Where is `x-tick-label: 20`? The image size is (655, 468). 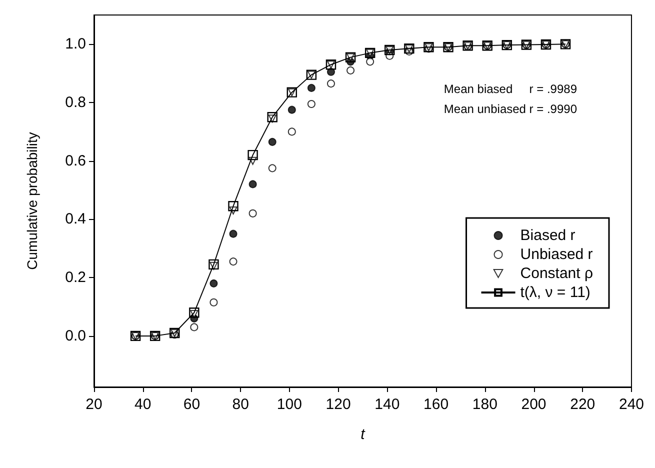 x-tick-label: 20 is located at coordinates (94, 404).